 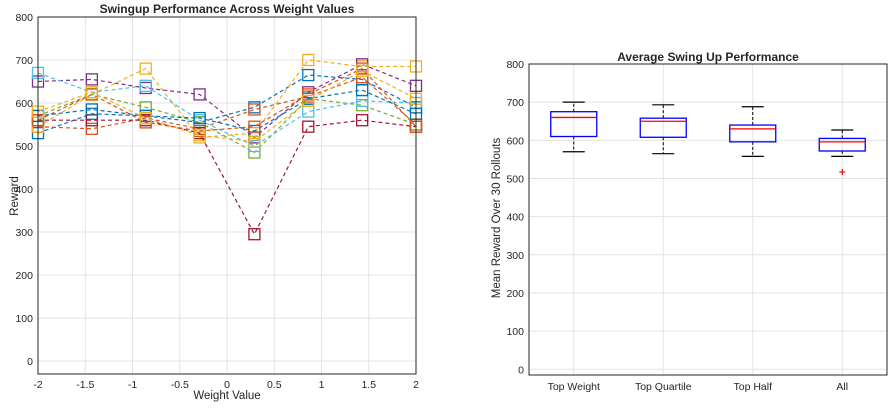 What do you see at coordinates (574, 387) in the screenshot?
I see `x-tick-label: Top Weight` at bounding box center [574, 387].